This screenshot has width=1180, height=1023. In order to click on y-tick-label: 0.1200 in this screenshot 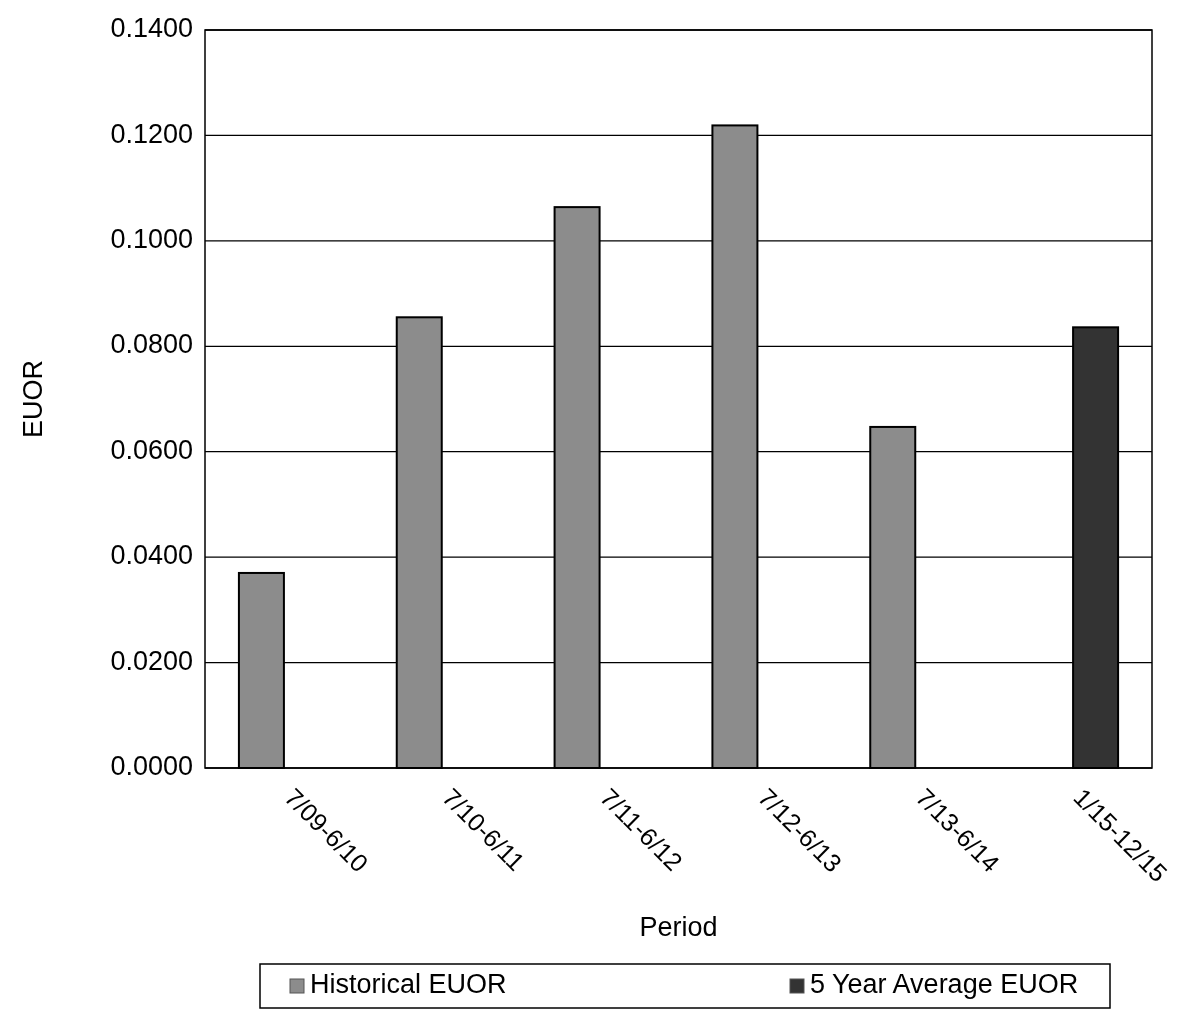, I will do `click(151, 133)`.